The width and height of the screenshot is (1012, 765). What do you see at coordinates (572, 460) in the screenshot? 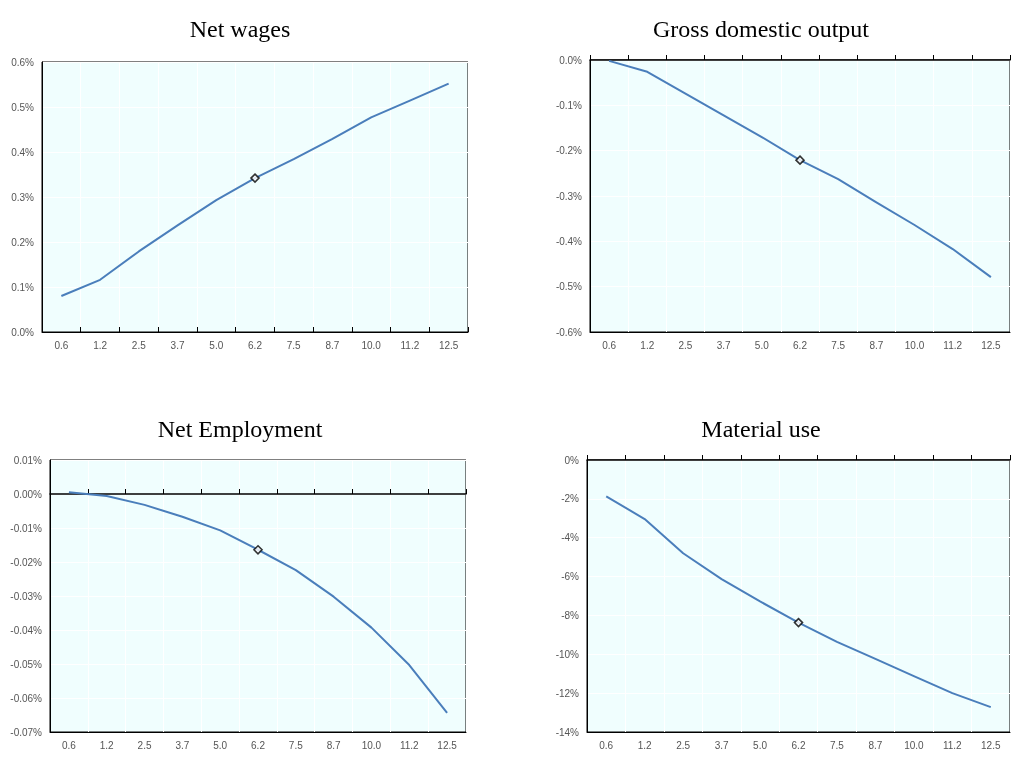
I see `y-tick-label: 0%` at bounding box center [572, 460].